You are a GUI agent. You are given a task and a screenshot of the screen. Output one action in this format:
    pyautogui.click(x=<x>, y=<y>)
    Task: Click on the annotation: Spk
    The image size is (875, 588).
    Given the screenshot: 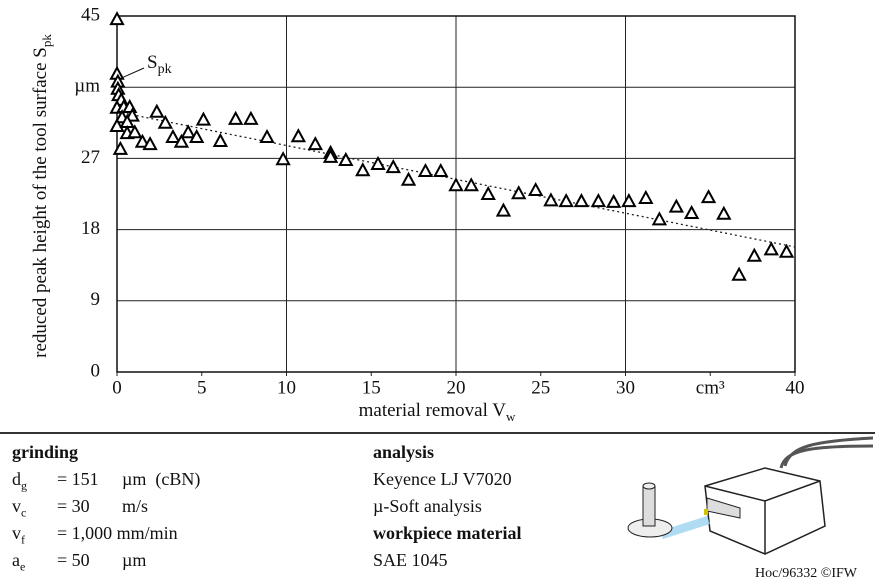 What is the action you would take?
    pyautogui.click(x=159, y=64)
    